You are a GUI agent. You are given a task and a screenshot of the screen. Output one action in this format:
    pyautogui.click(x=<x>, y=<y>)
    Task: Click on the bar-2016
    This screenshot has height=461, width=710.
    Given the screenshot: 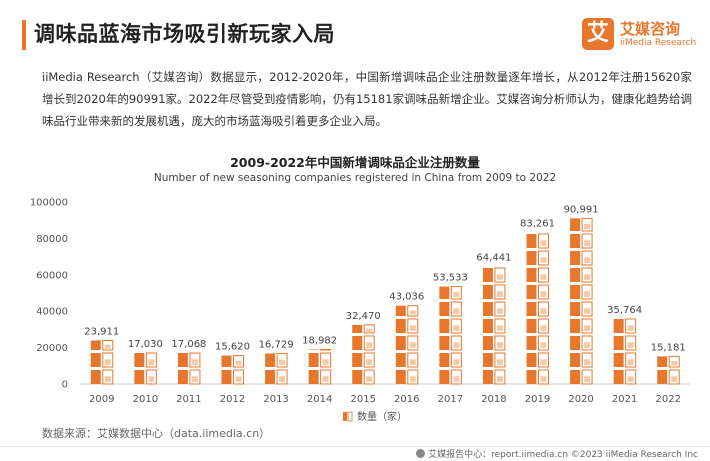 What is the action you would take?
    pyautogui.click(x=407, y=345)
    